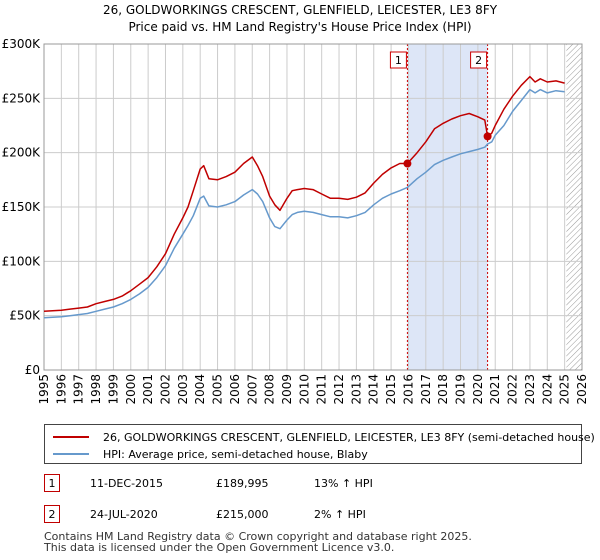 The width and height of the screenshot is (600, 560). What do you see at coordinates (235, 389) in the screenshot?
I see `x-tick-label: 2006` at bounding box center [235, 389].